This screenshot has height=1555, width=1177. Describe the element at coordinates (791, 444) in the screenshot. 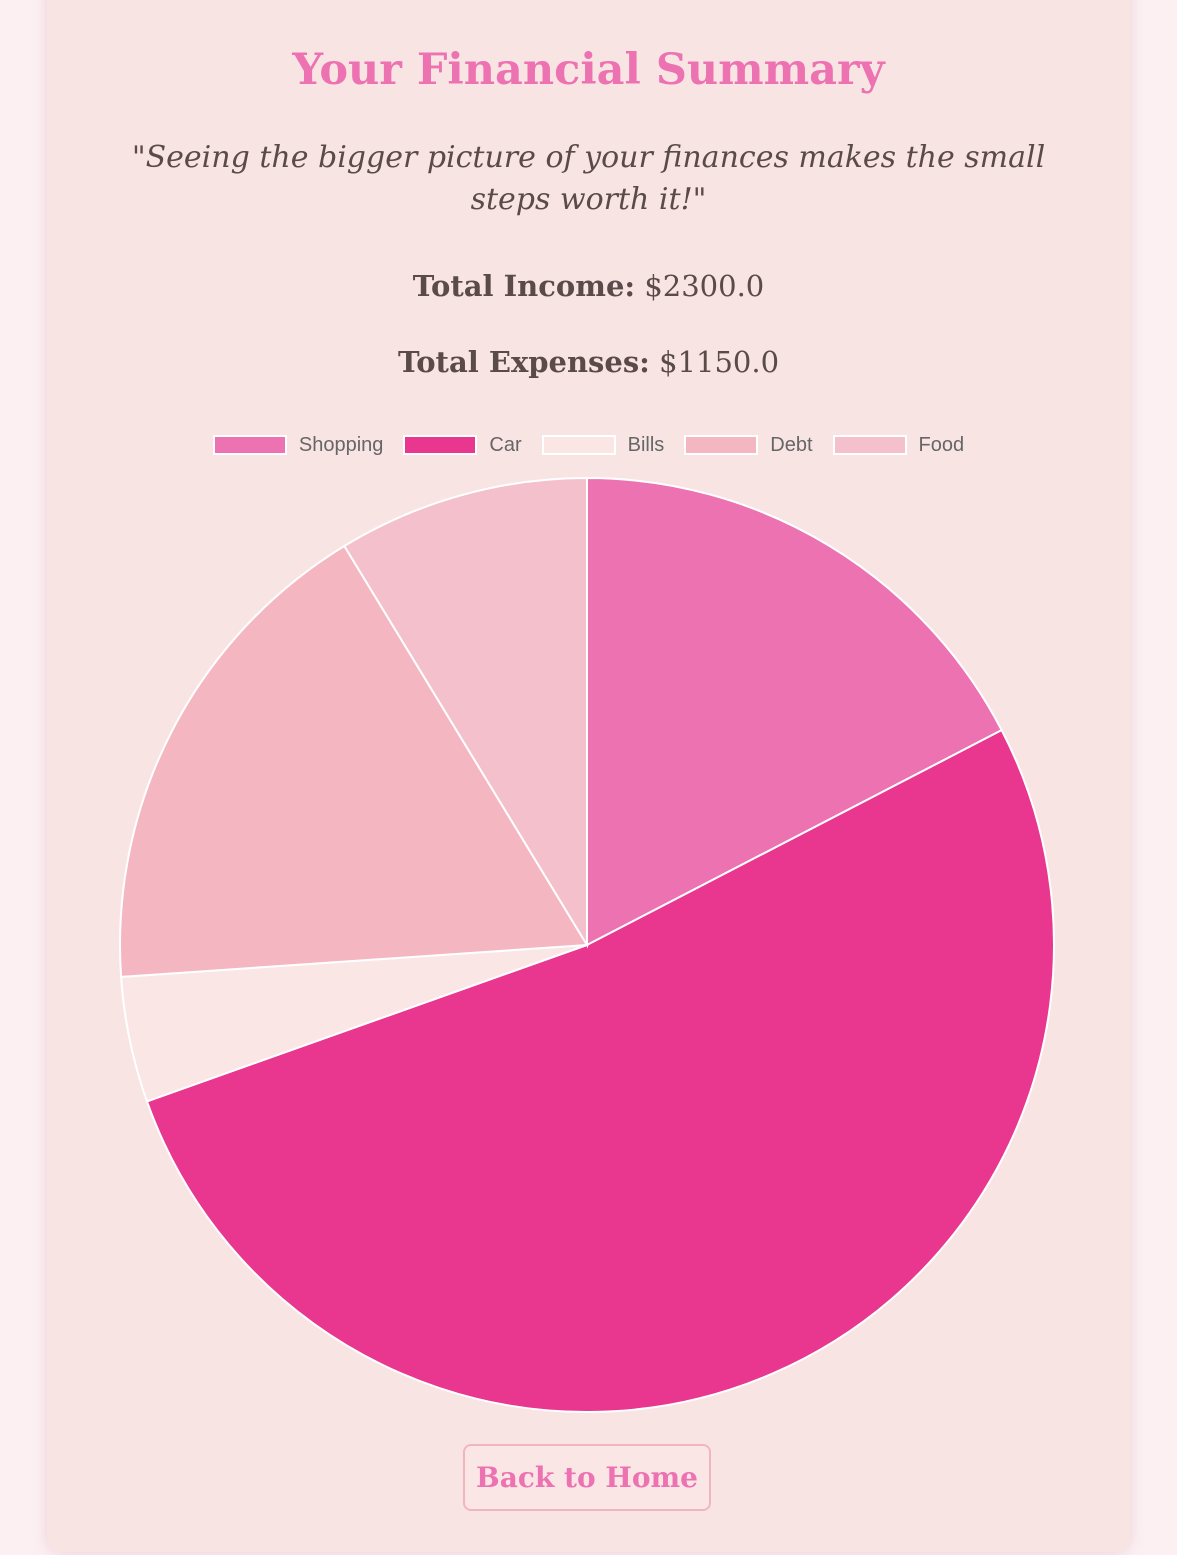

I see `legend-label: Debt` at that location.